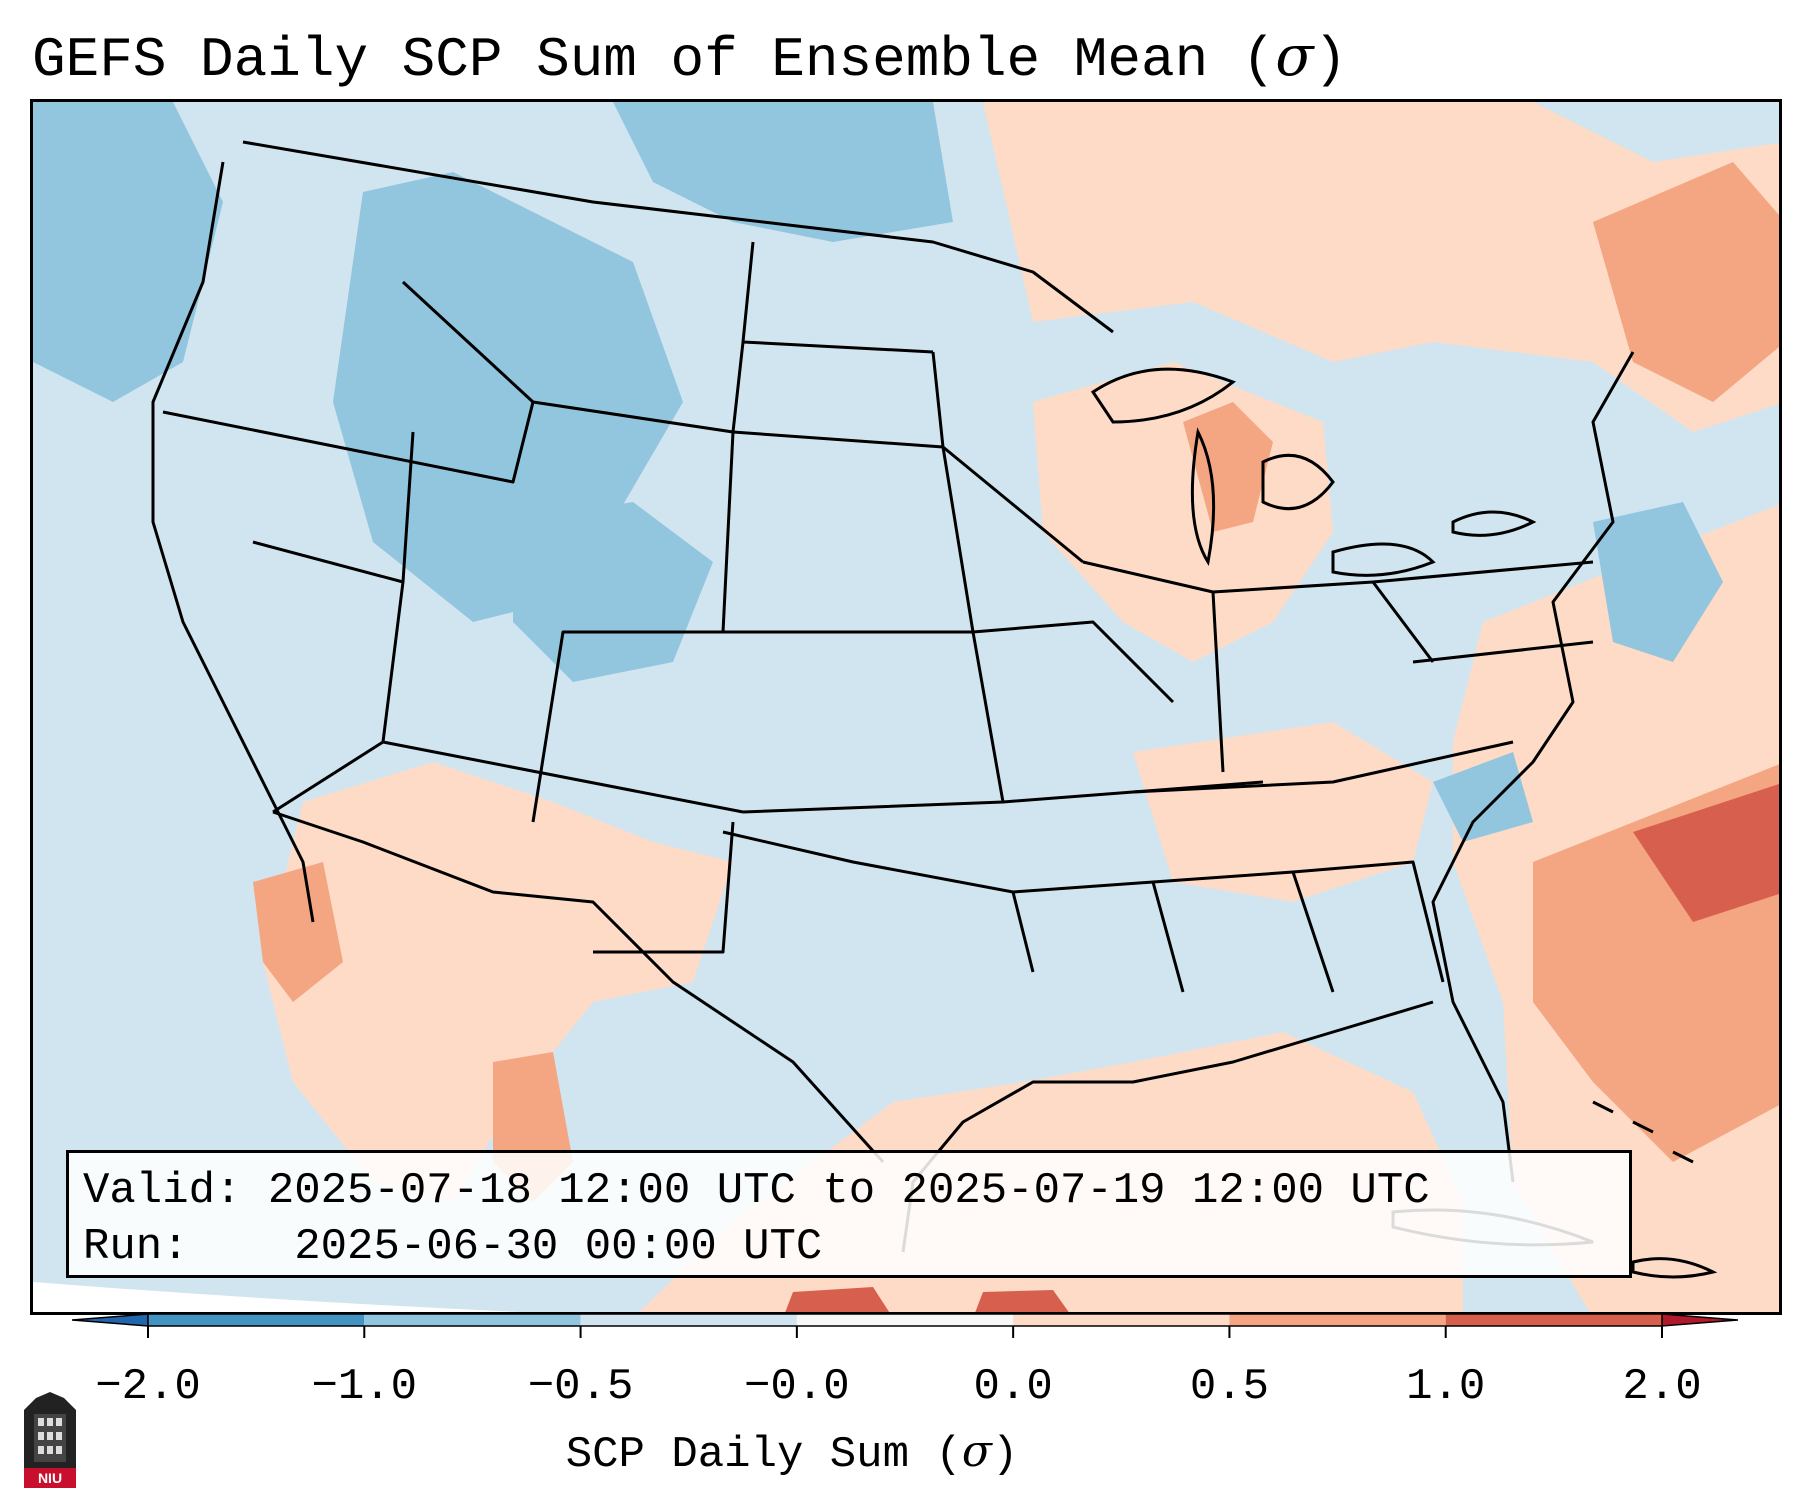 The height and width of the screenshot is (1506, 1803). Describe the element at coordinates (1658, 582) in the screenshot. I see `neg-anomaly-new-england` at that location.